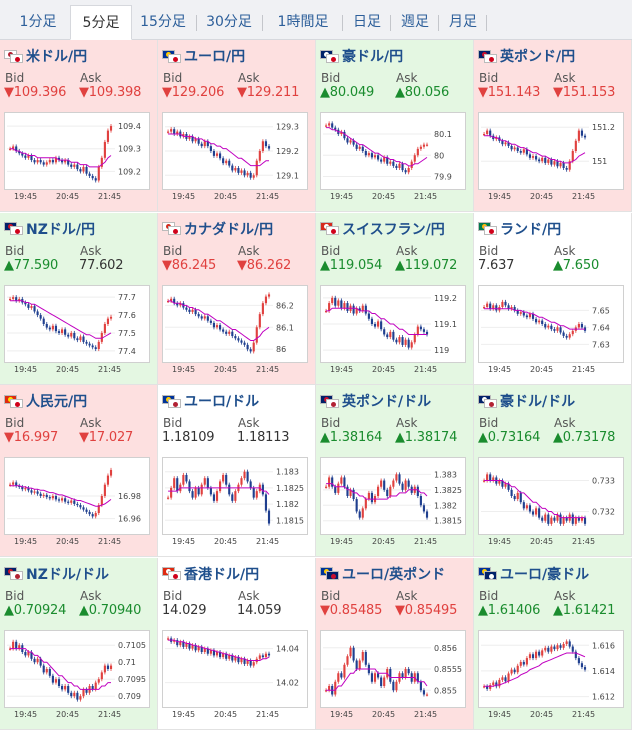  Describe the element at coordinates (31, 265) in the screenshot. I see `bid-value: ▲77.590` at that location.